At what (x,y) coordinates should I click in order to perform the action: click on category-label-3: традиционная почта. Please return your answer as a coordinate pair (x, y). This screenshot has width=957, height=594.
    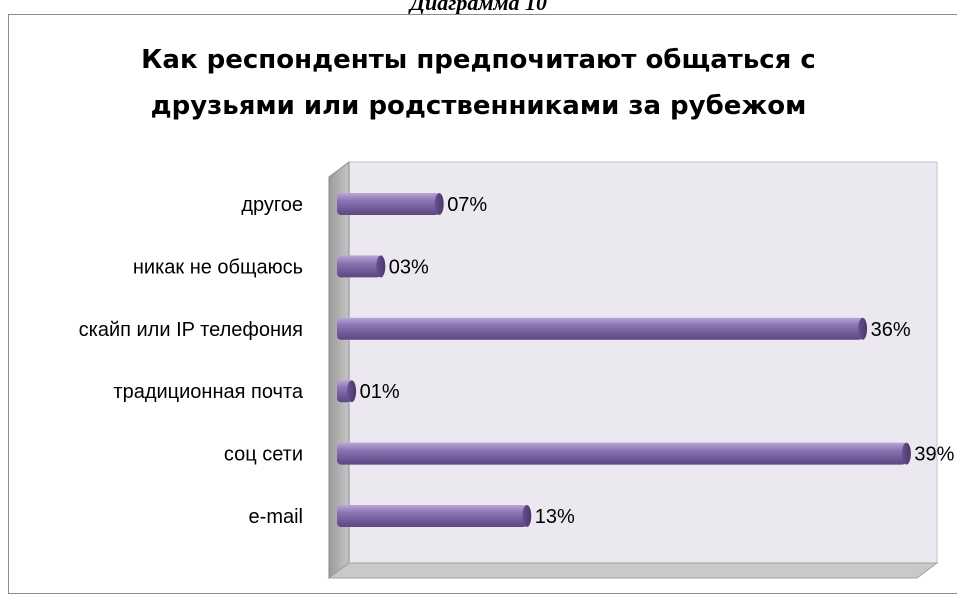
    Looking at the image, I should click on (208, 392).